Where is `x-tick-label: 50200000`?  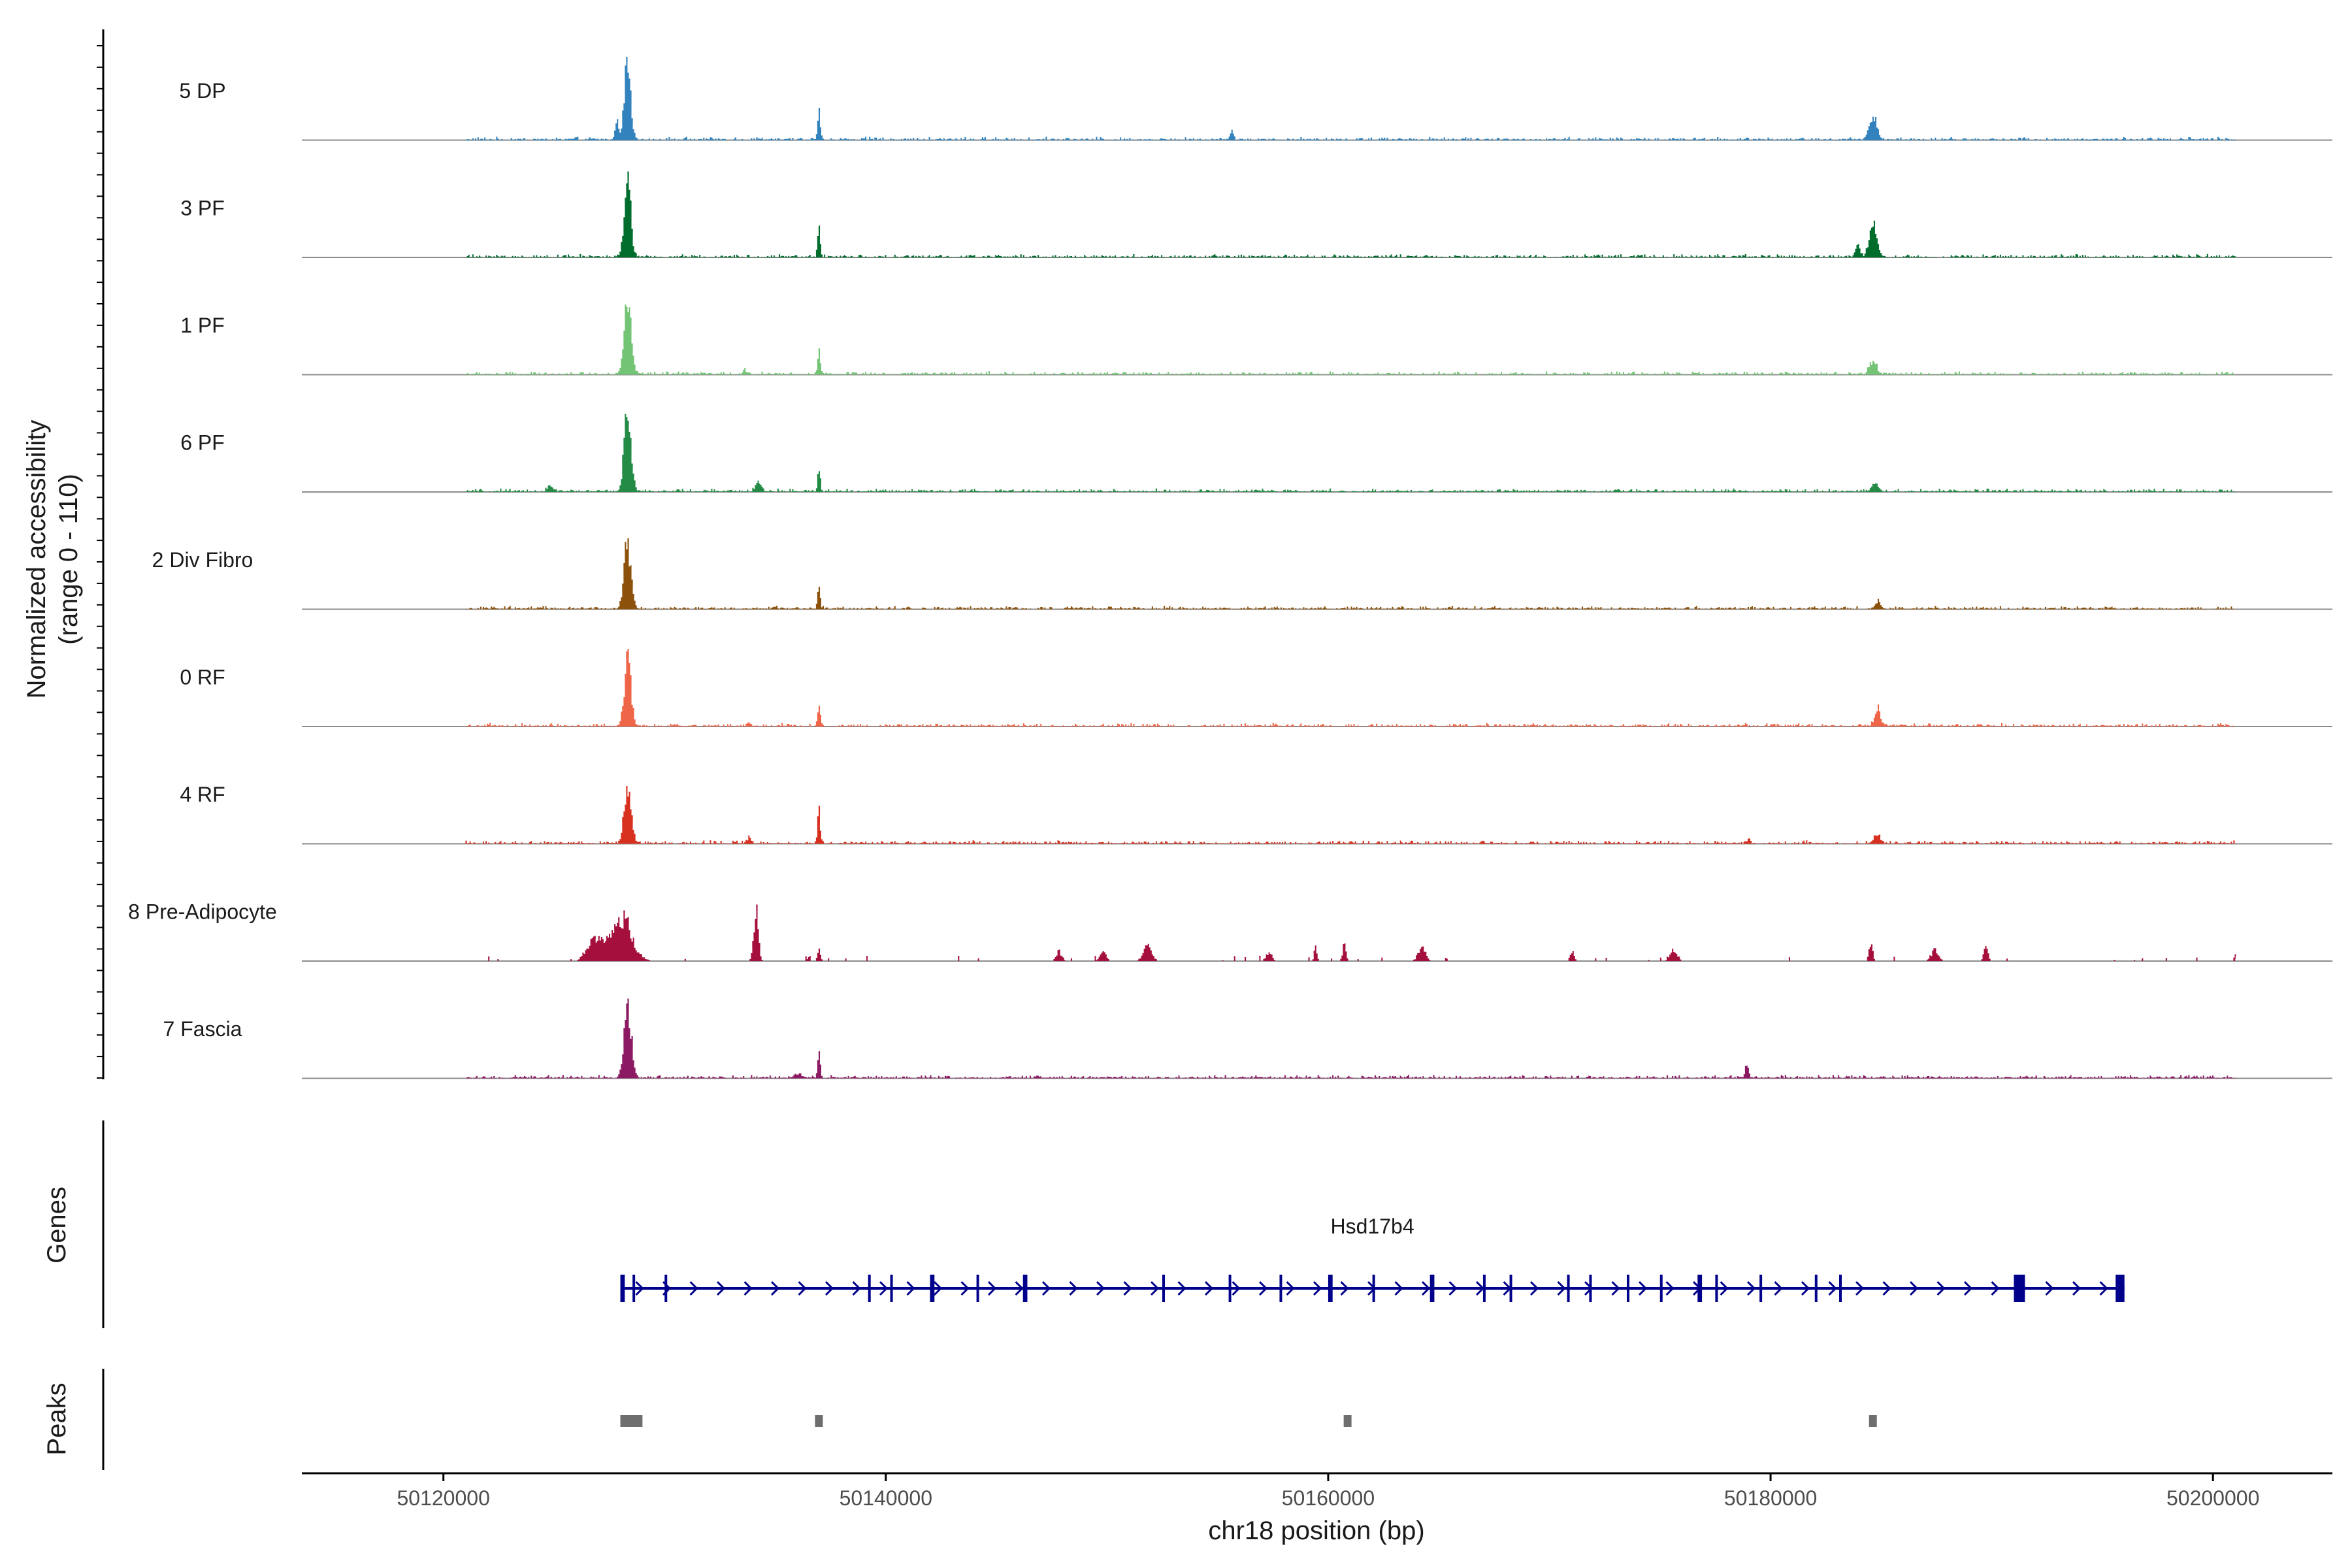 x-tick-label: 50200000 is located at coordinates (2212, 1498).